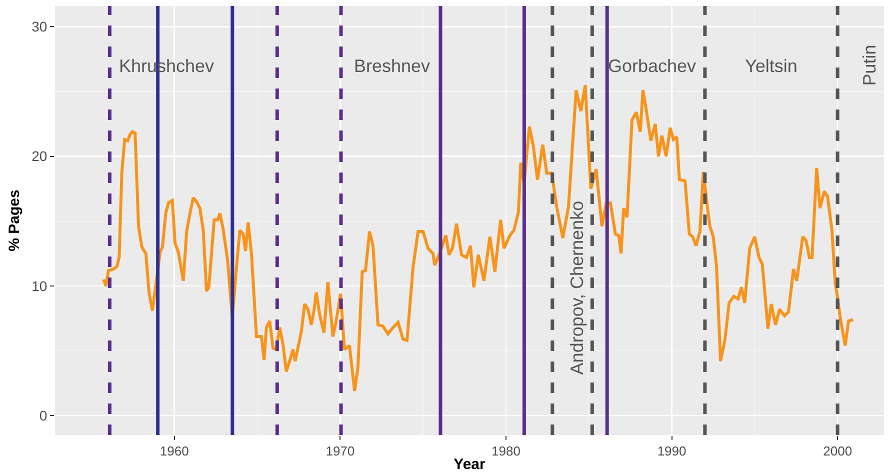 The image size is (888, 473). Describe the element at coordinates (771, 66) in the screenshot. I see `annotation: Yeltsin` at that location.